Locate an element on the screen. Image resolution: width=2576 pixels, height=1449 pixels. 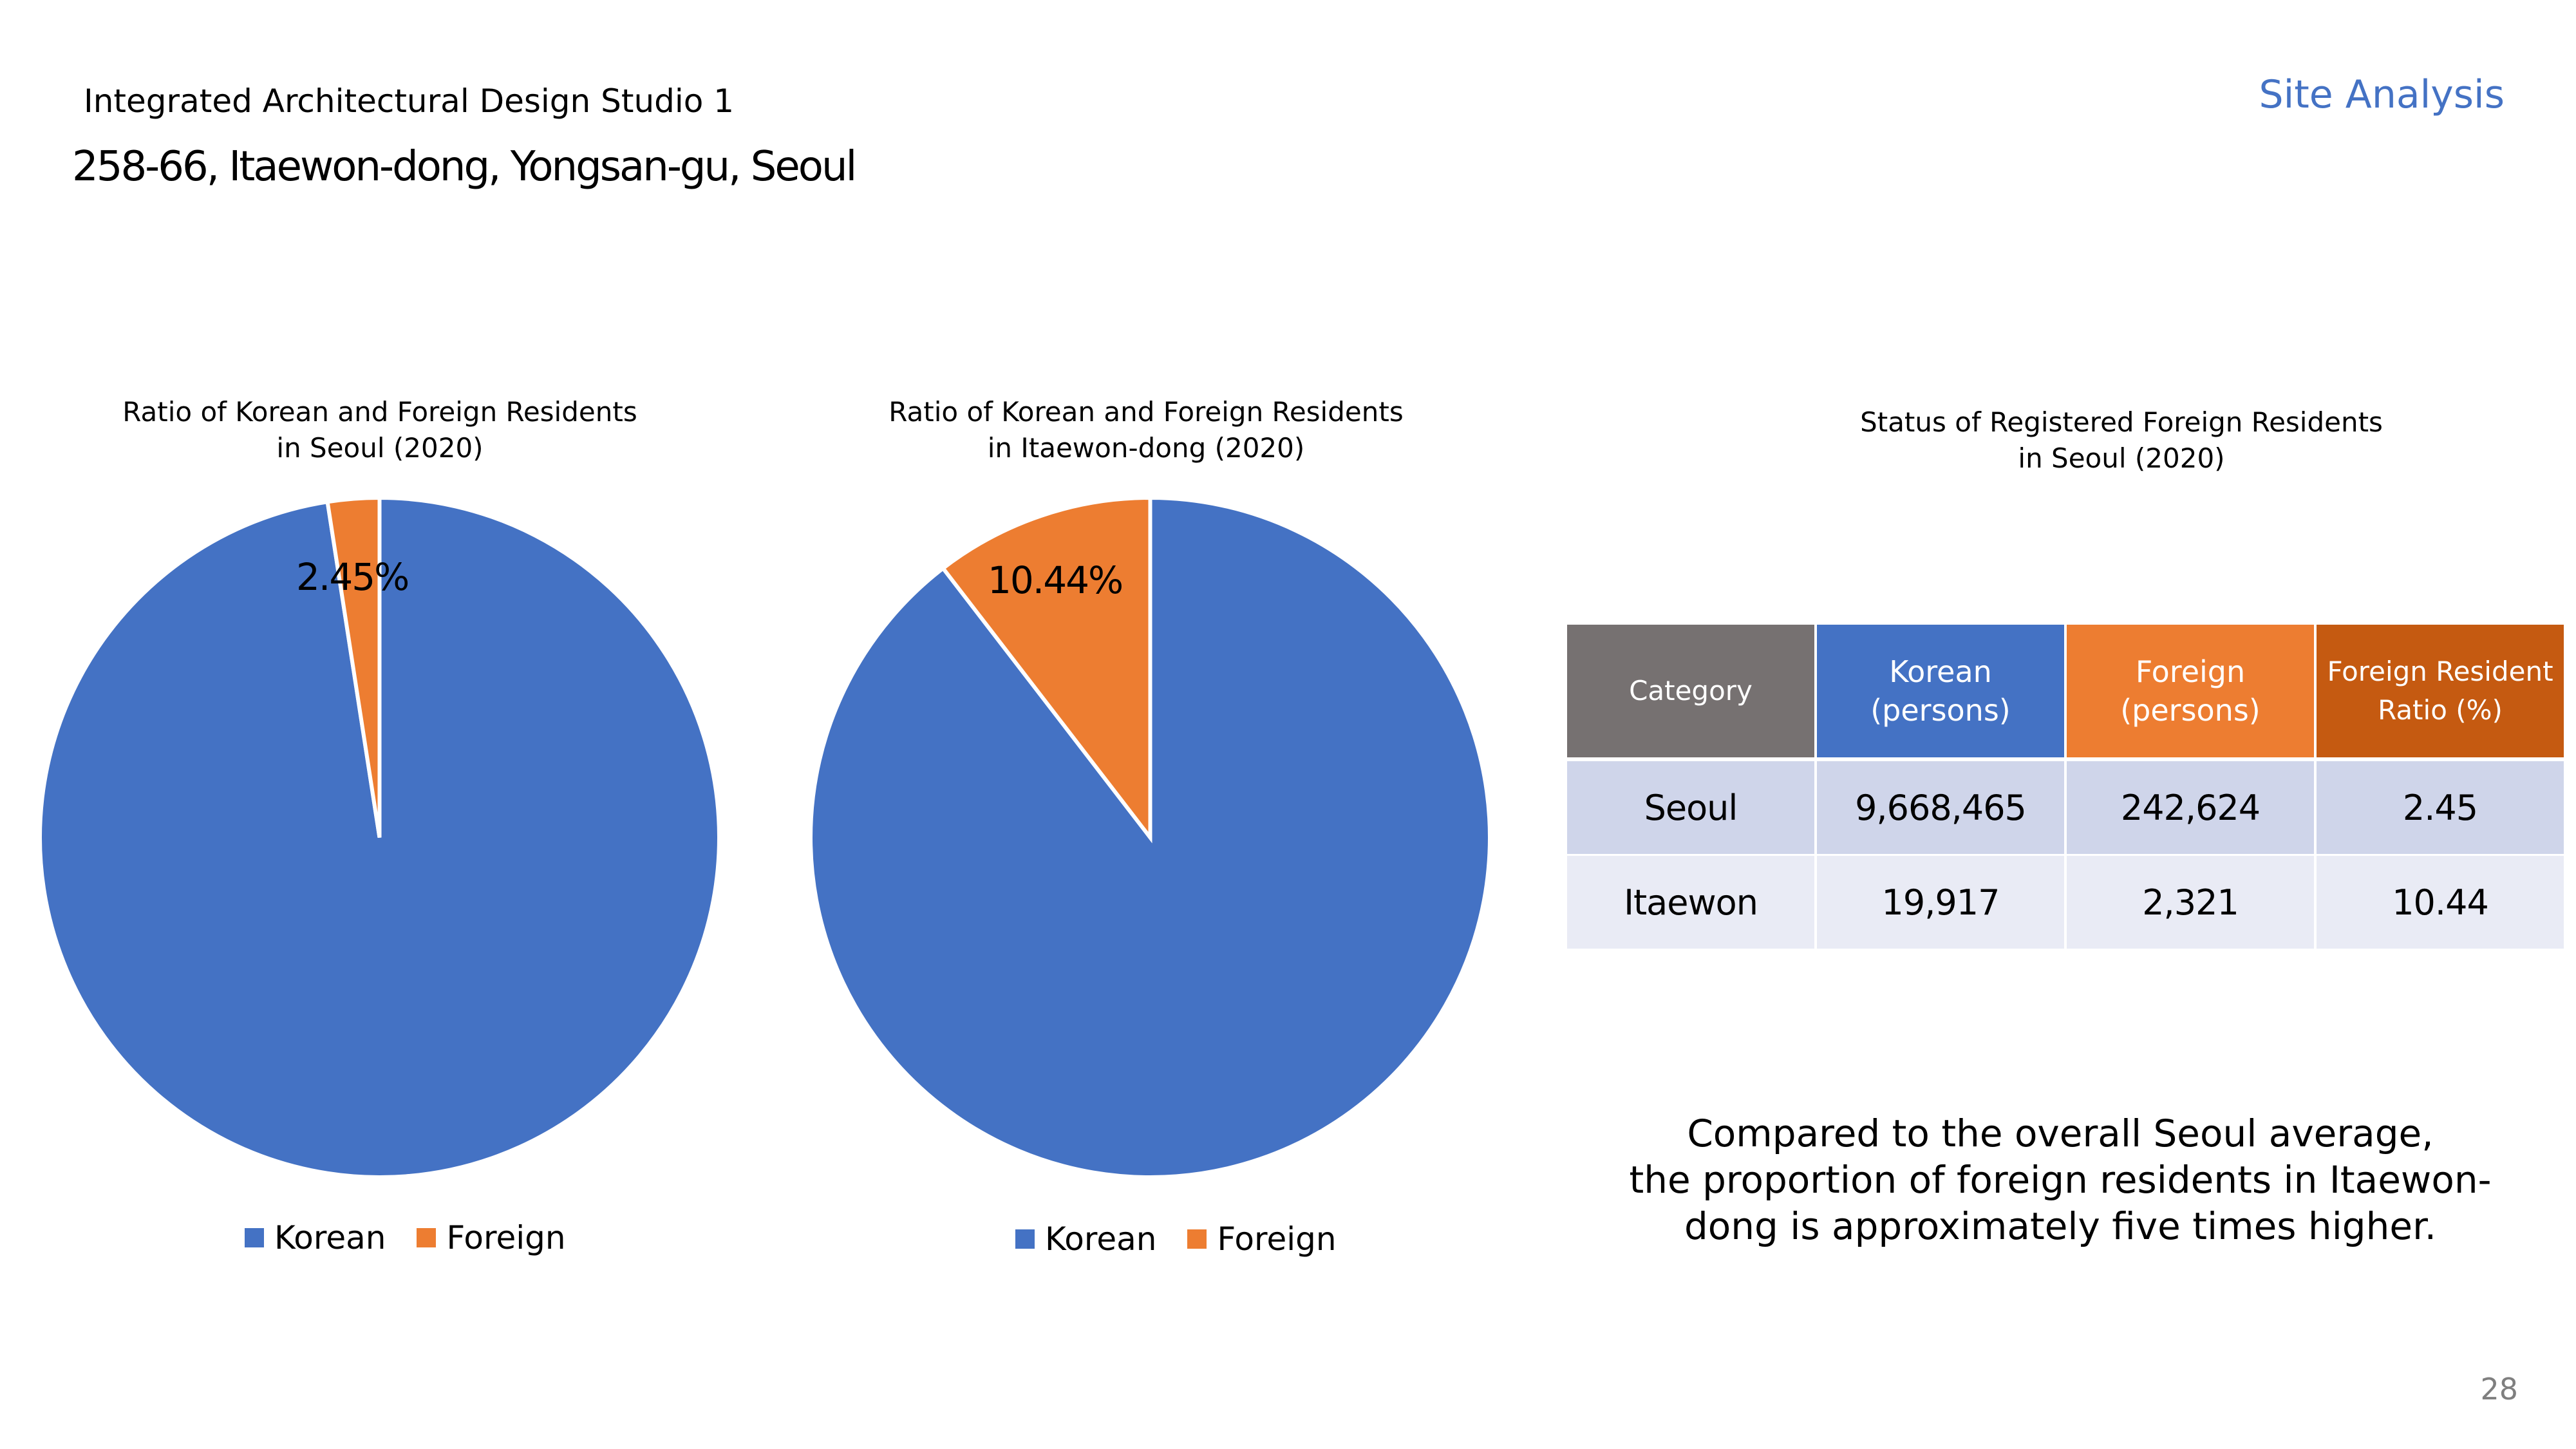
cell-foreign: 2,321 is located at coordinates (2191, 903).